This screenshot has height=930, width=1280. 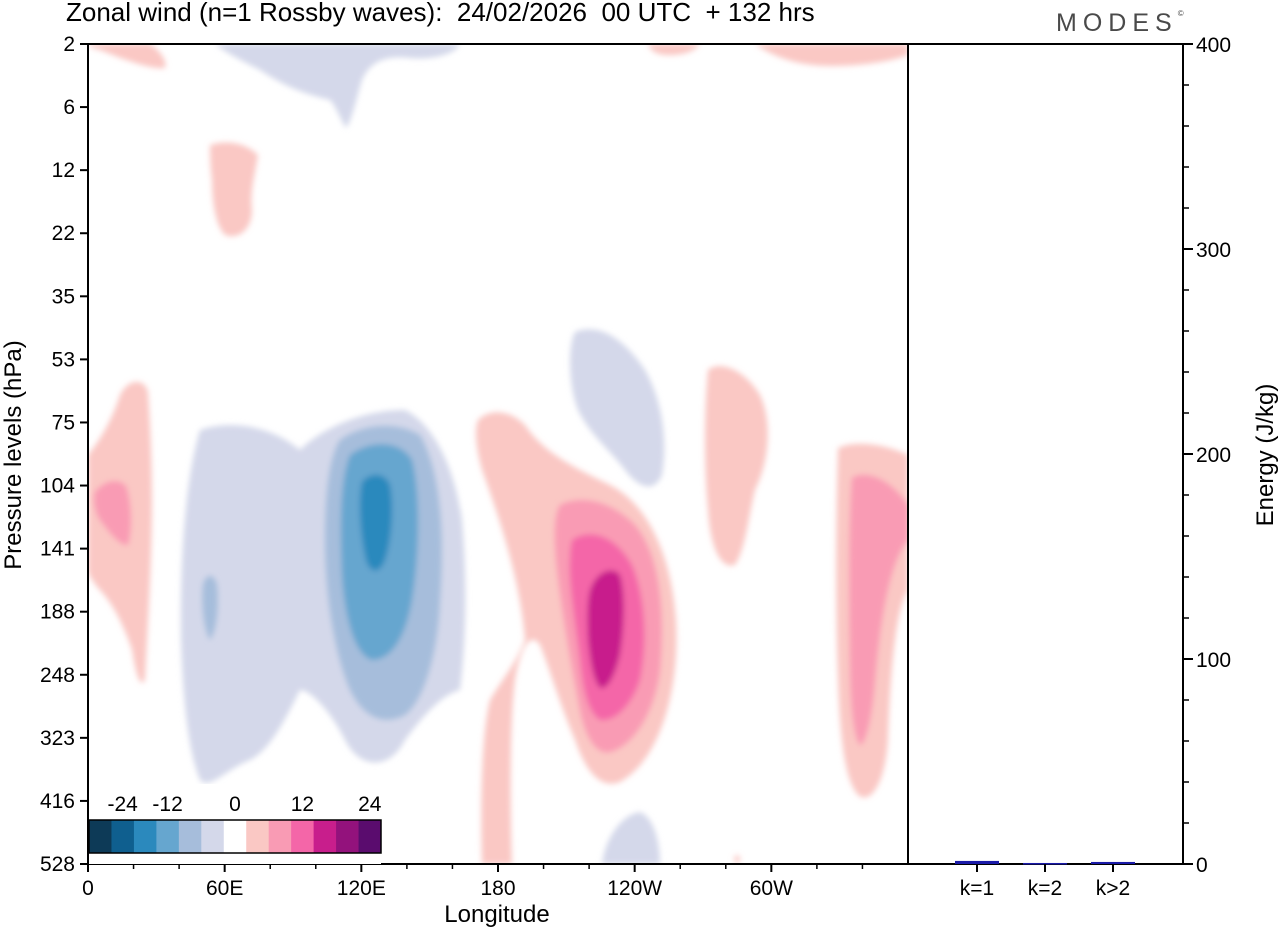 I want to click on x-tick-label: 60E, so click(x=224, y=888).